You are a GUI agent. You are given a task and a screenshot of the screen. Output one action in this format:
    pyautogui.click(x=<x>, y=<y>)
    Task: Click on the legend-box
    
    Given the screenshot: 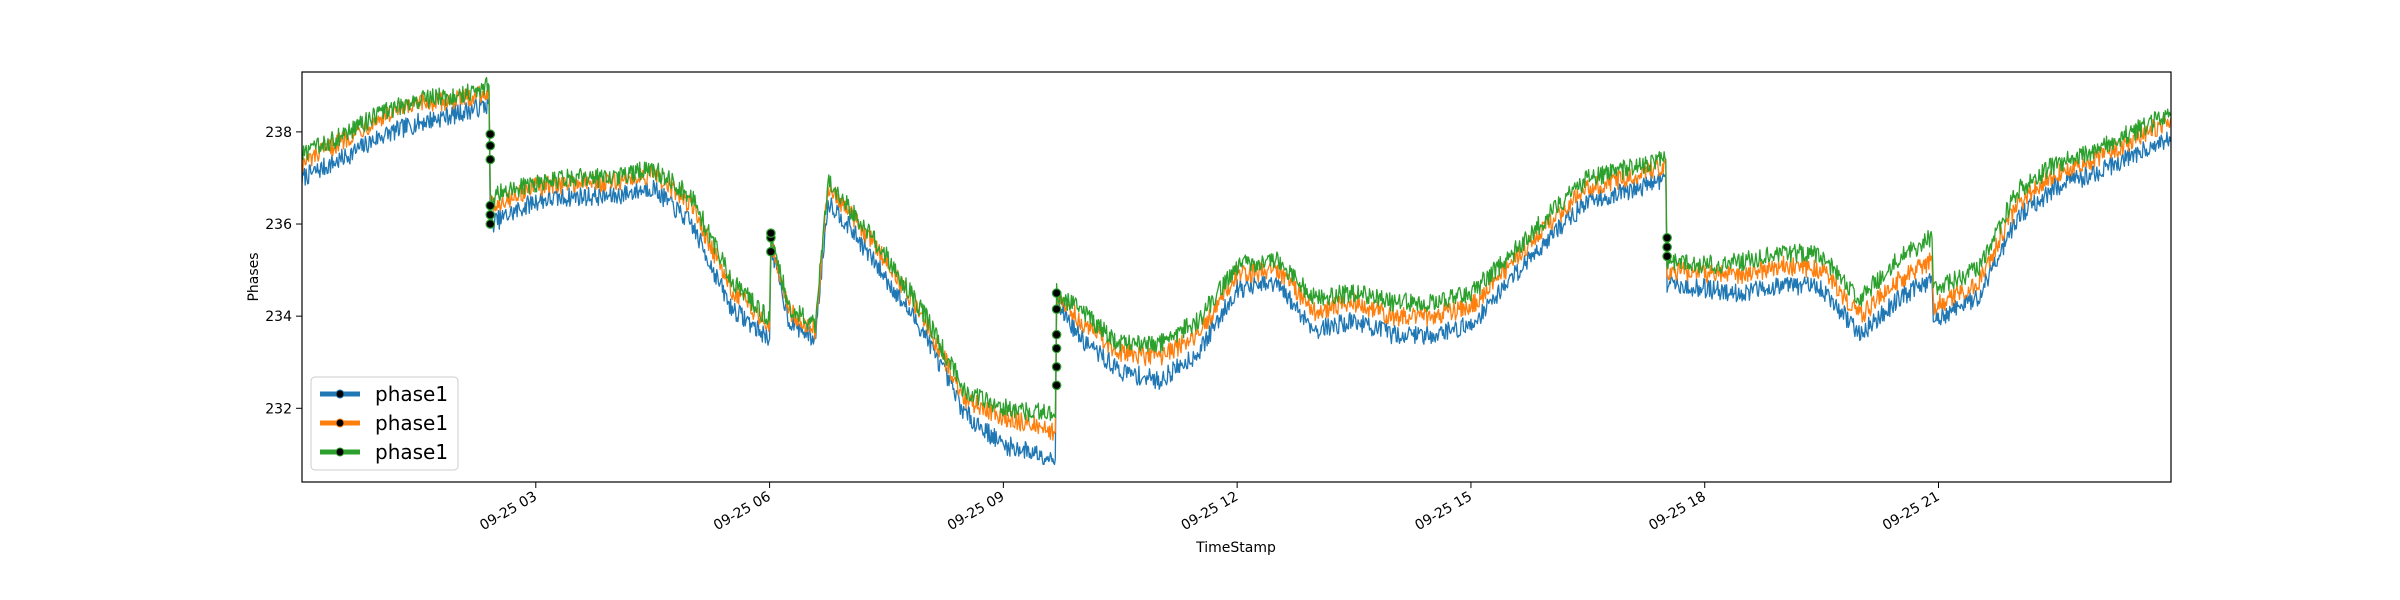 What is the action you would take?
    pyautogui.click(x=384, y=423)
    